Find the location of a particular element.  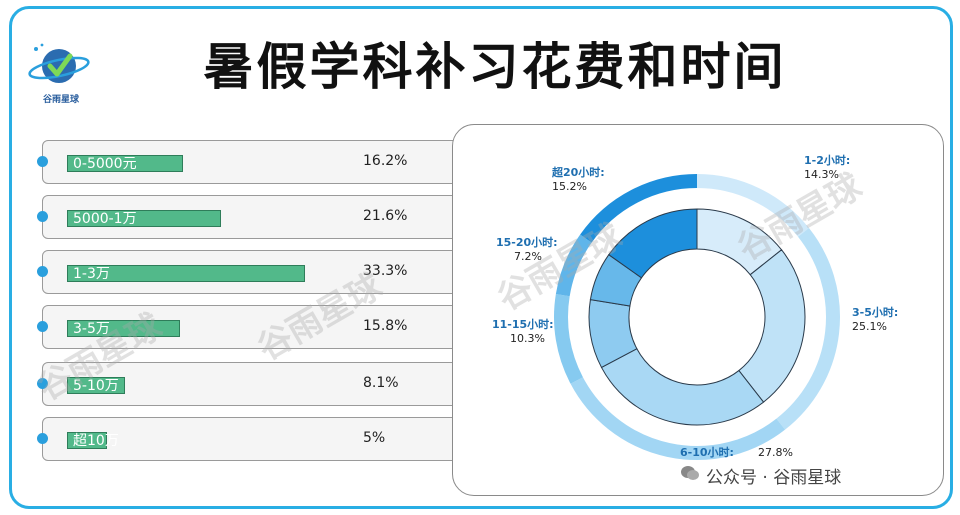

bar-category-label: 超10万 is located at coordinates (96, 441).